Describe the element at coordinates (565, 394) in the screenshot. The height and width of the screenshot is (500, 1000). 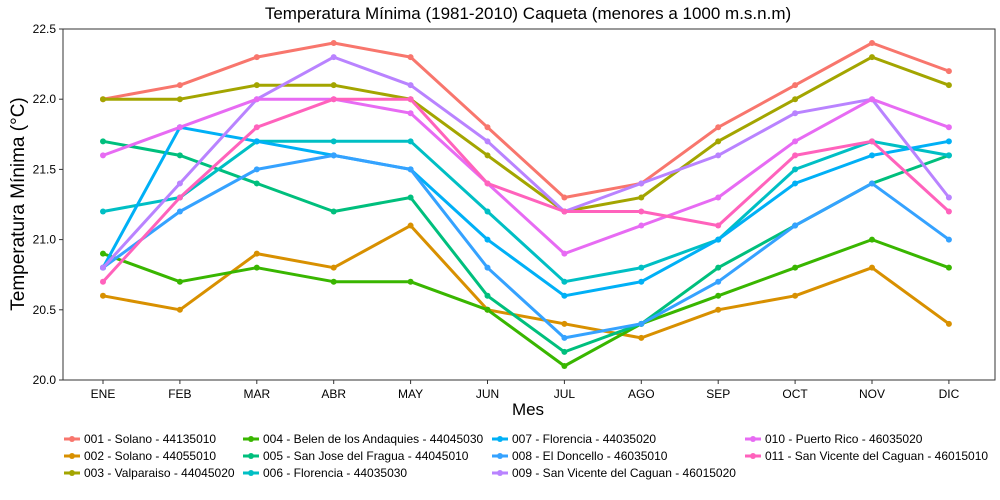
I see `x-tick-label: JUL` at that location.